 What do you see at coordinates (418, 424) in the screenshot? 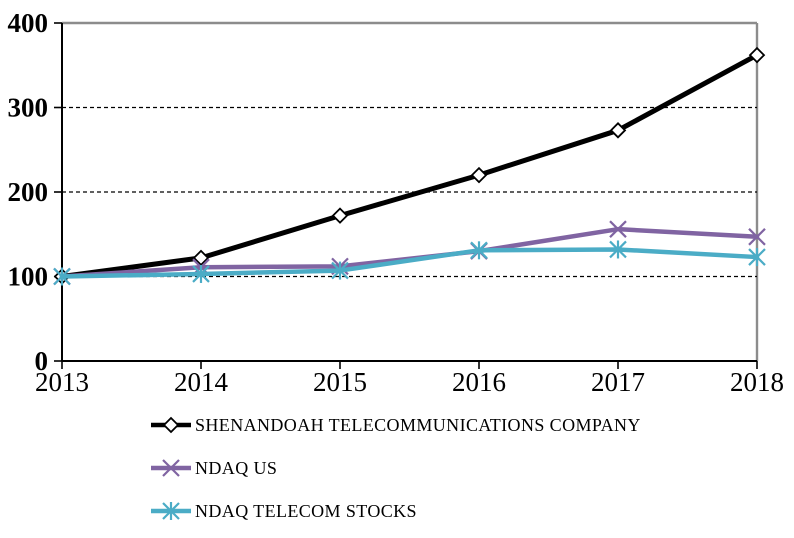
I see `legend-label-shenandoah: SHENANDOAH TELECOMMUNICATIONS COMPANY` at bounding box center [418, 424].